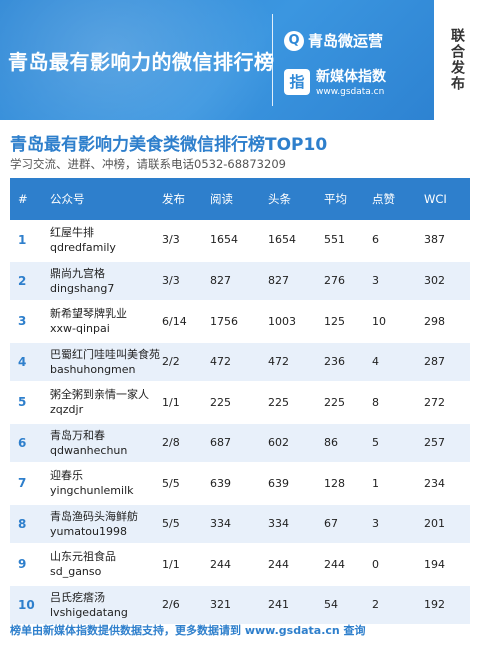 The width and height of the screenshot is (480, 645). I want to click on cell-account: 青岛万和春 qdwanhechun, so click(102, 443).